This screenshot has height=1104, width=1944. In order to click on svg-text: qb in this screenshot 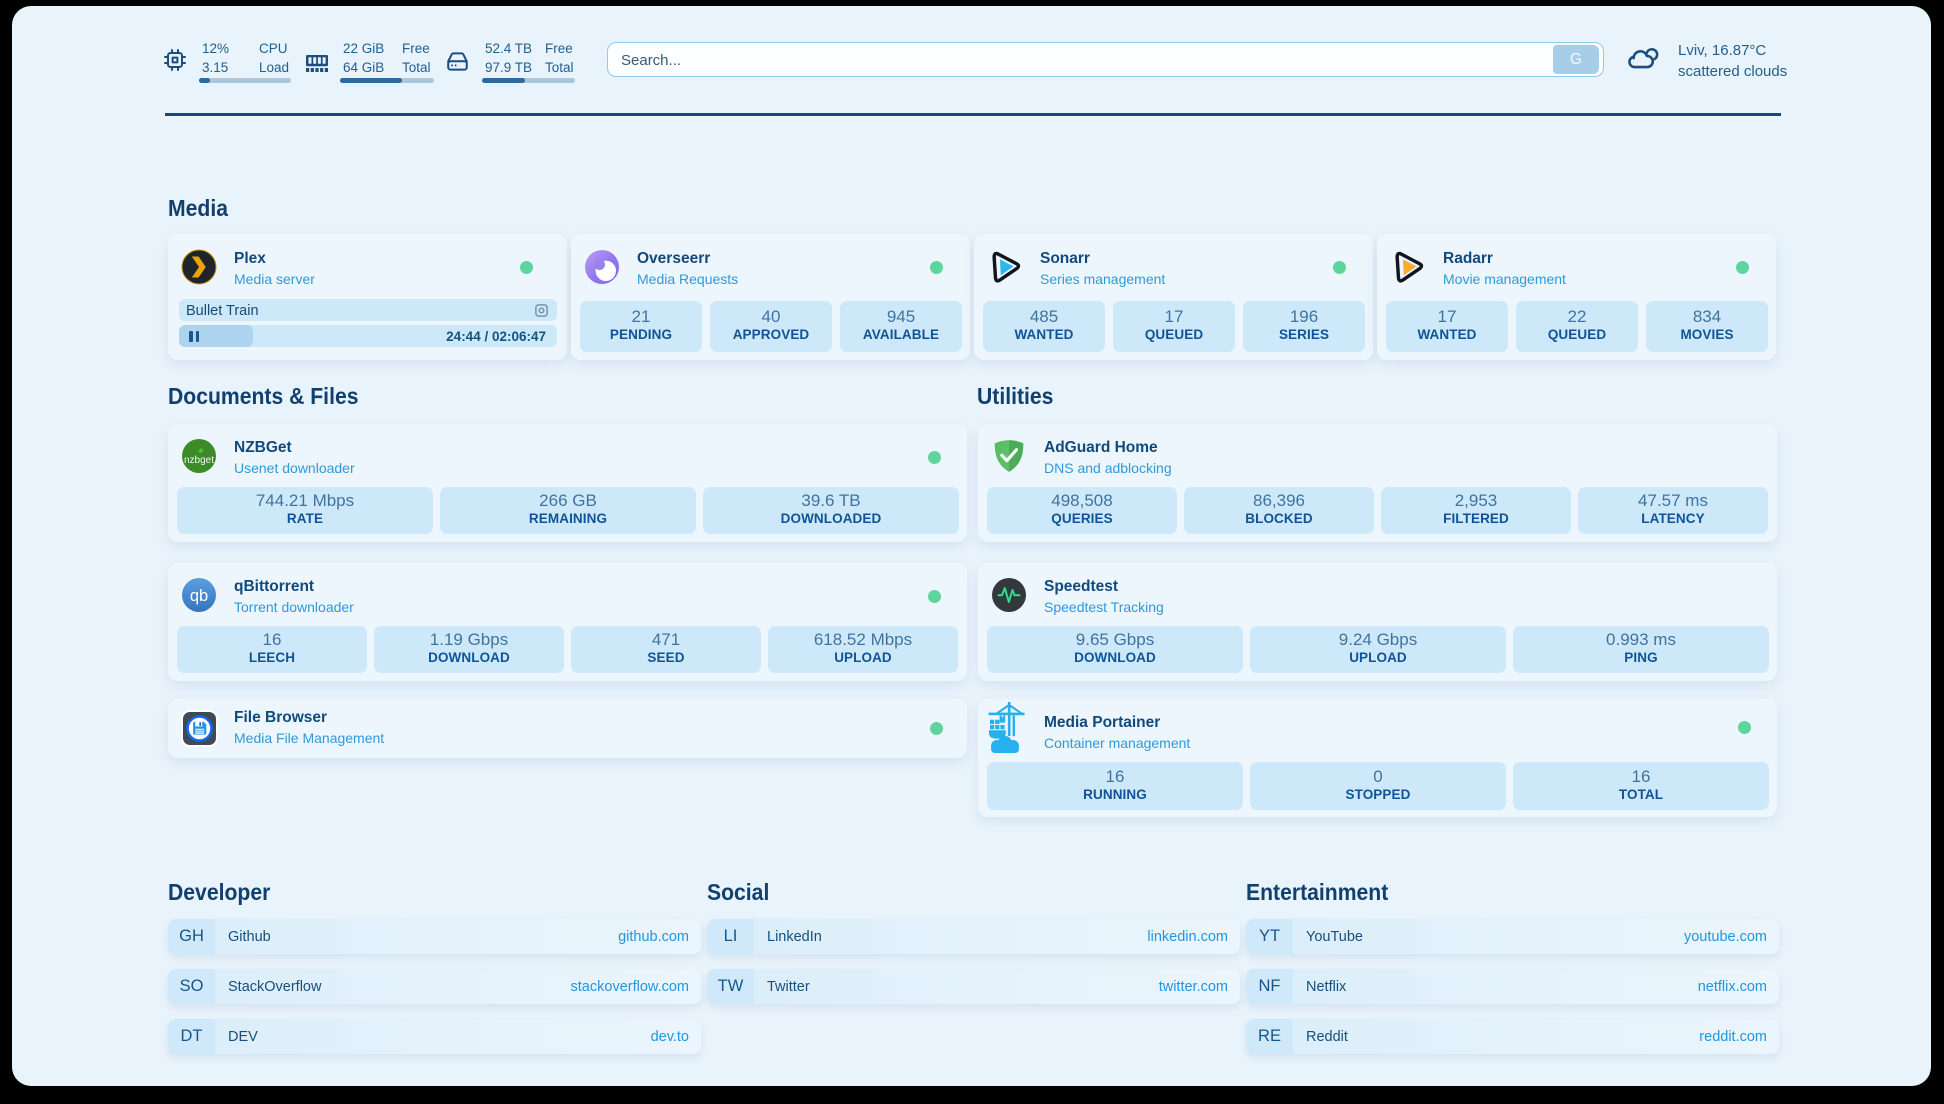, I will do `click(199, 596)`.